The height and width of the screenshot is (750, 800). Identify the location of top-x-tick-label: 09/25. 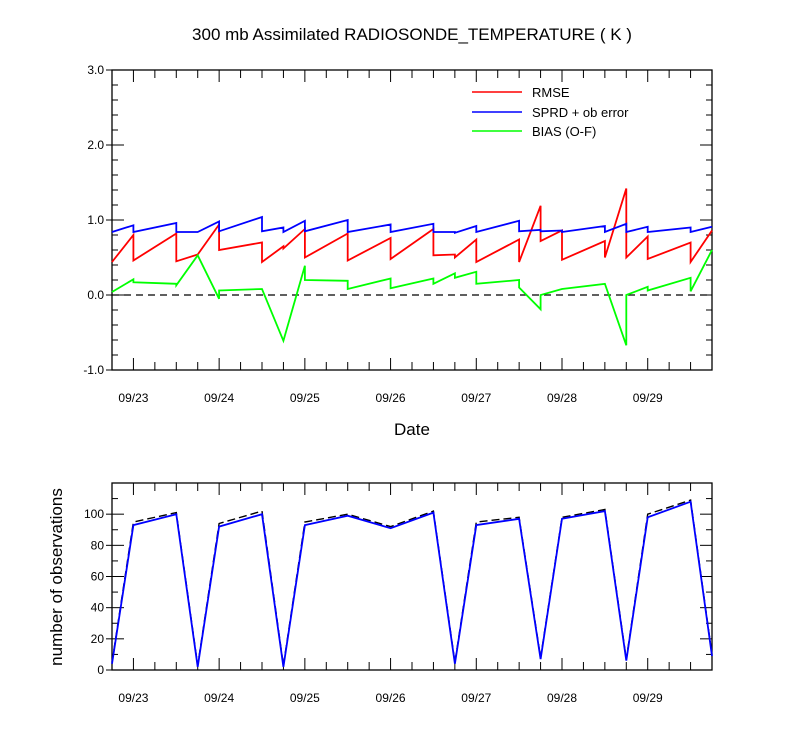
(305, 398).